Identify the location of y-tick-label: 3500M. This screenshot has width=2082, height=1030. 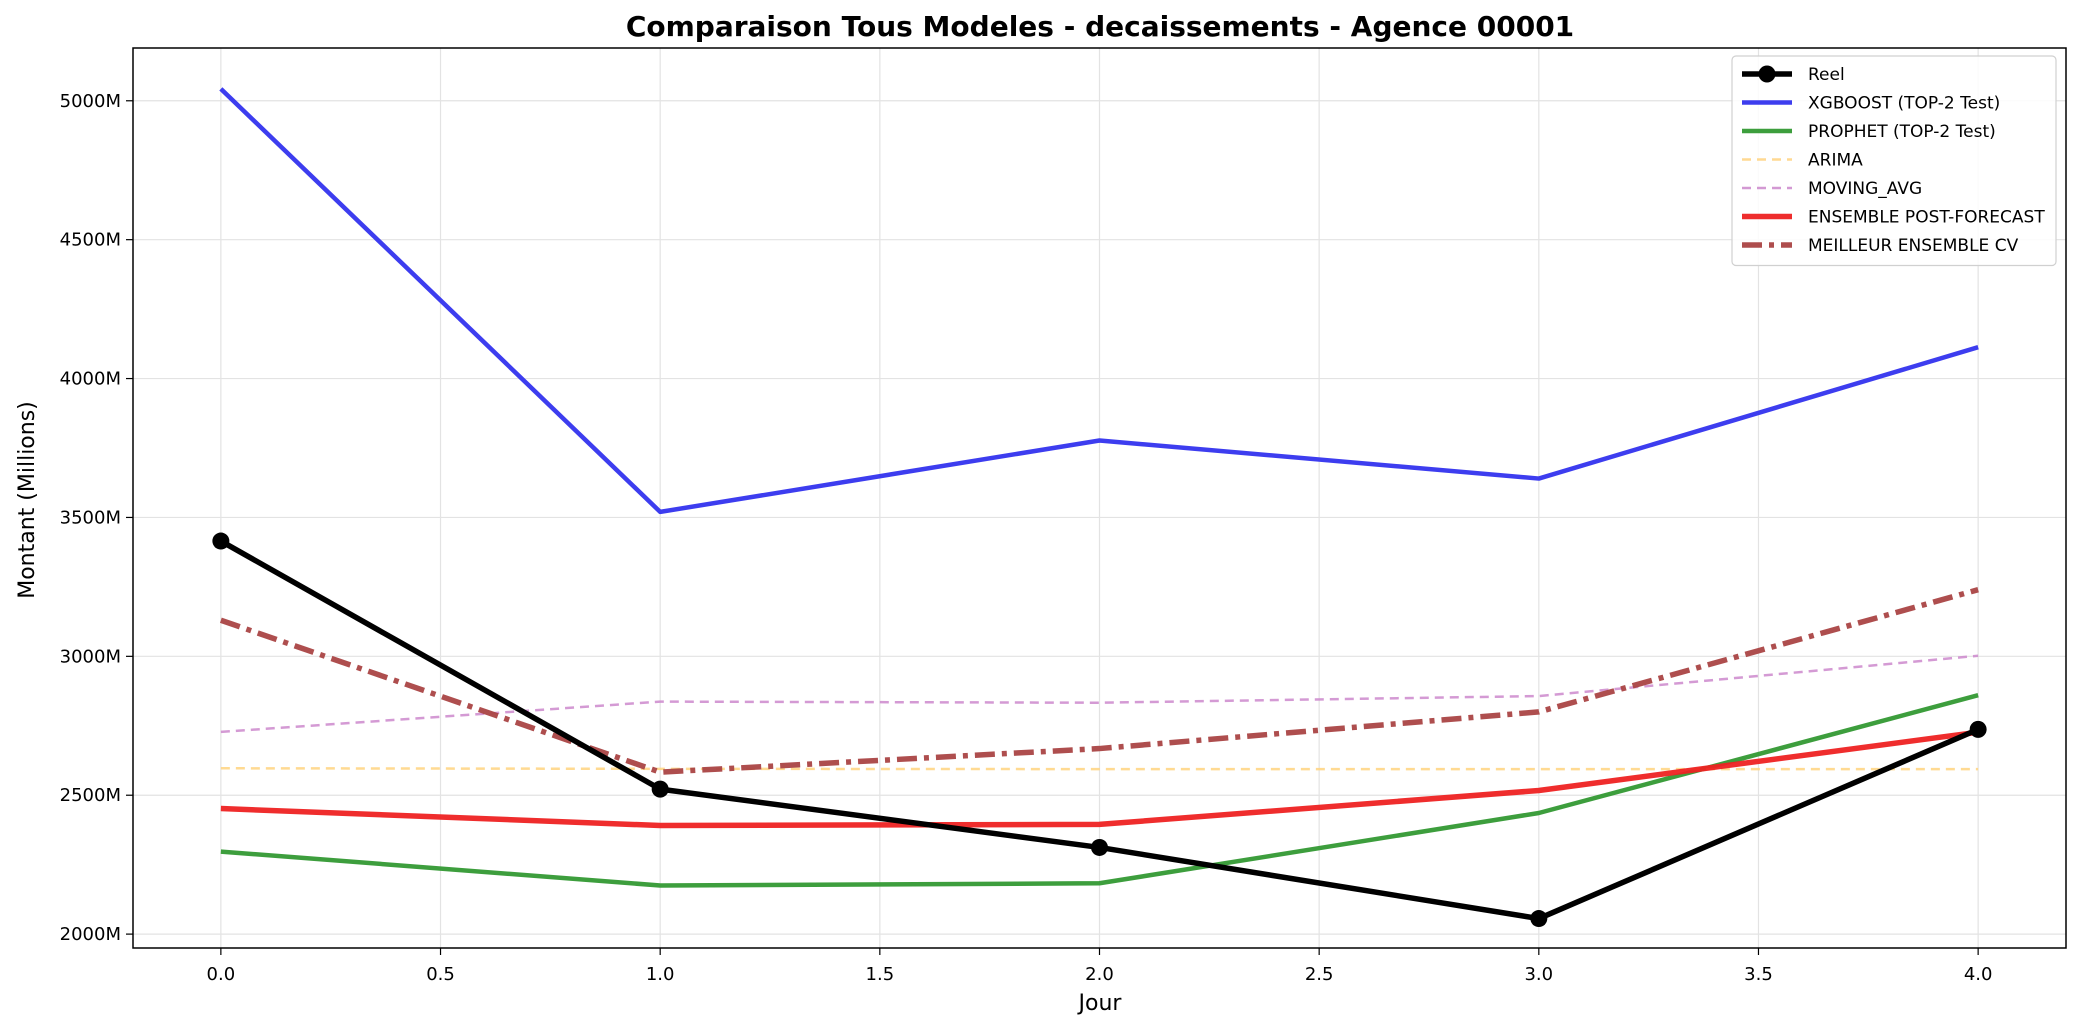
(90, 517).